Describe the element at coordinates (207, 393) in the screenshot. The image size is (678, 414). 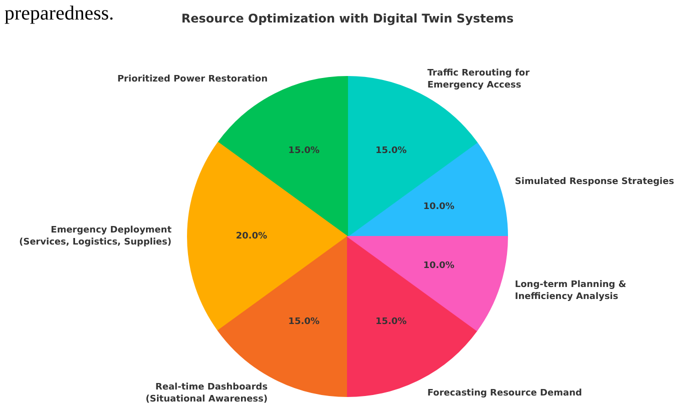
I see `slice-label: Real-time Dashboards (Situational Awareness)` at that location.